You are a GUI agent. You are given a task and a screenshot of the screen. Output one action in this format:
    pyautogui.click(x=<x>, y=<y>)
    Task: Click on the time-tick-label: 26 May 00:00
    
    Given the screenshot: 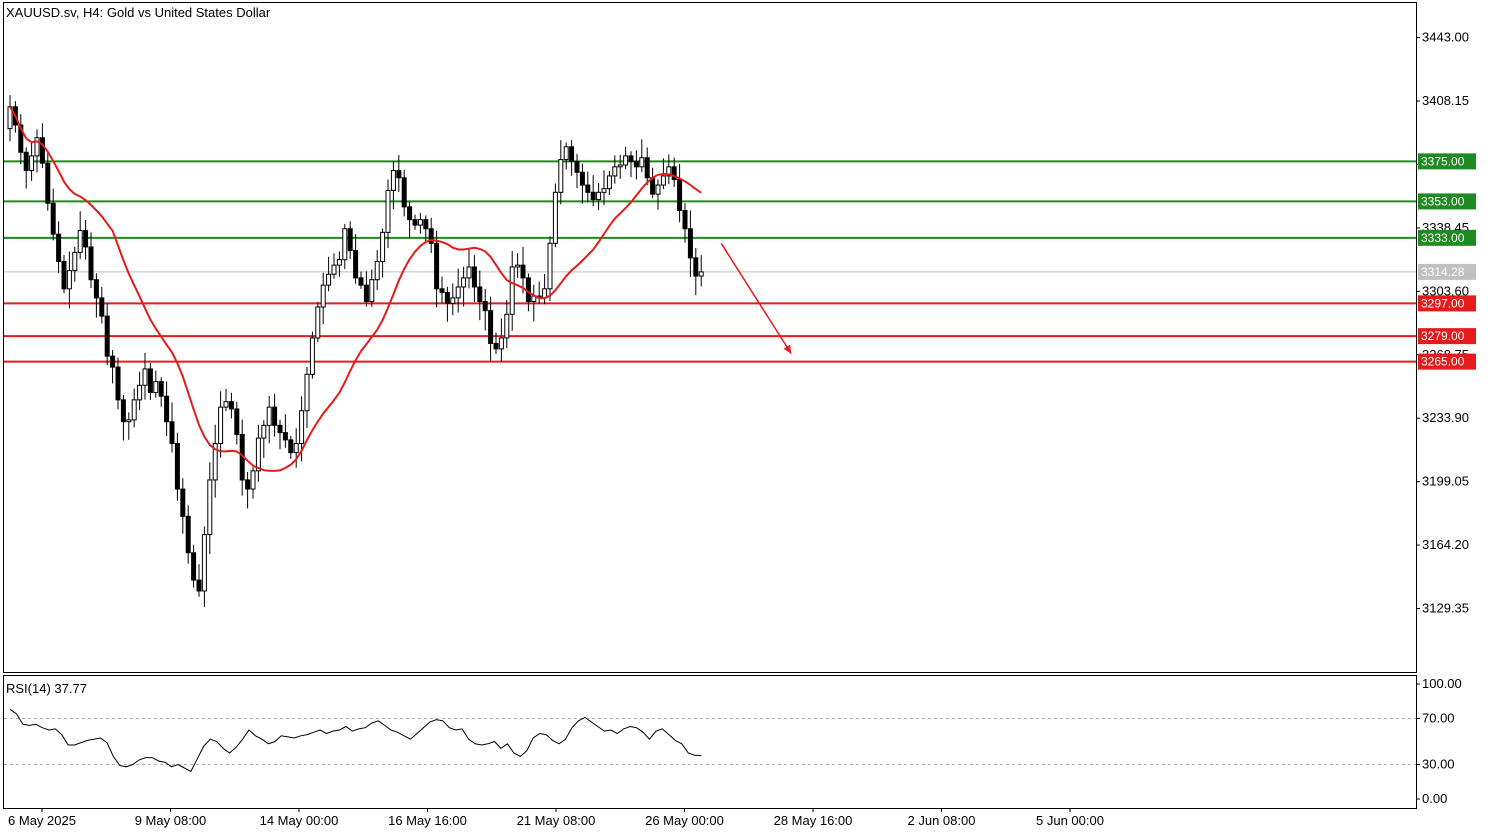 What is the action you would take?
    pyautogui.click(x=684, y=820)
    